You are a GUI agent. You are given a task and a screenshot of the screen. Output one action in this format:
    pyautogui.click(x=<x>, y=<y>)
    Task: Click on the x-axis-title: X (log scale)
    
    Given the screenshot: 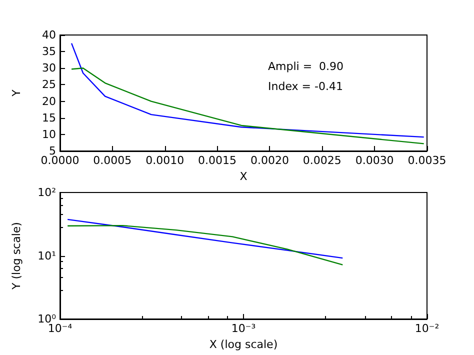 What is the action you would take?
    pyautogui.click(x=243, y=344)
    